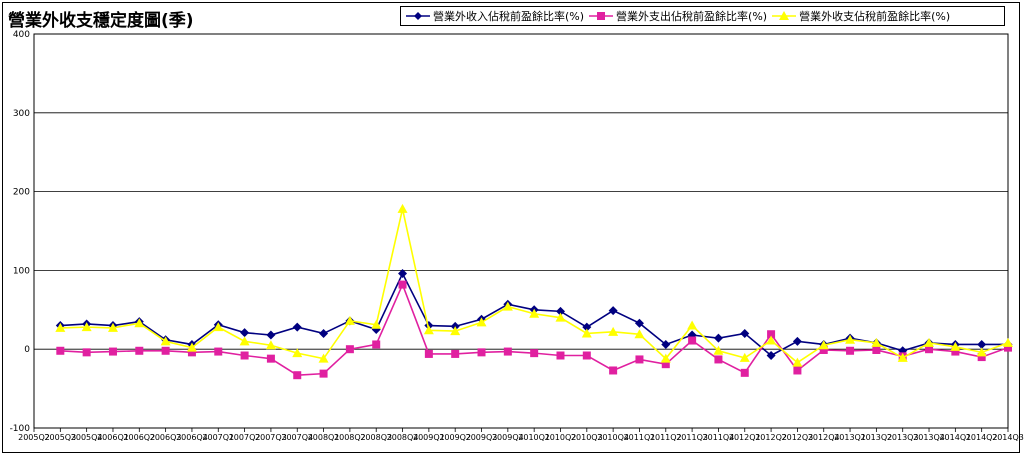 This screenshot has width=1024, height=457. What do you see at coordinates (784, 15) in the screenshot?
I see `legend-marker-triangle-icon` at bounding box center [784, 15].